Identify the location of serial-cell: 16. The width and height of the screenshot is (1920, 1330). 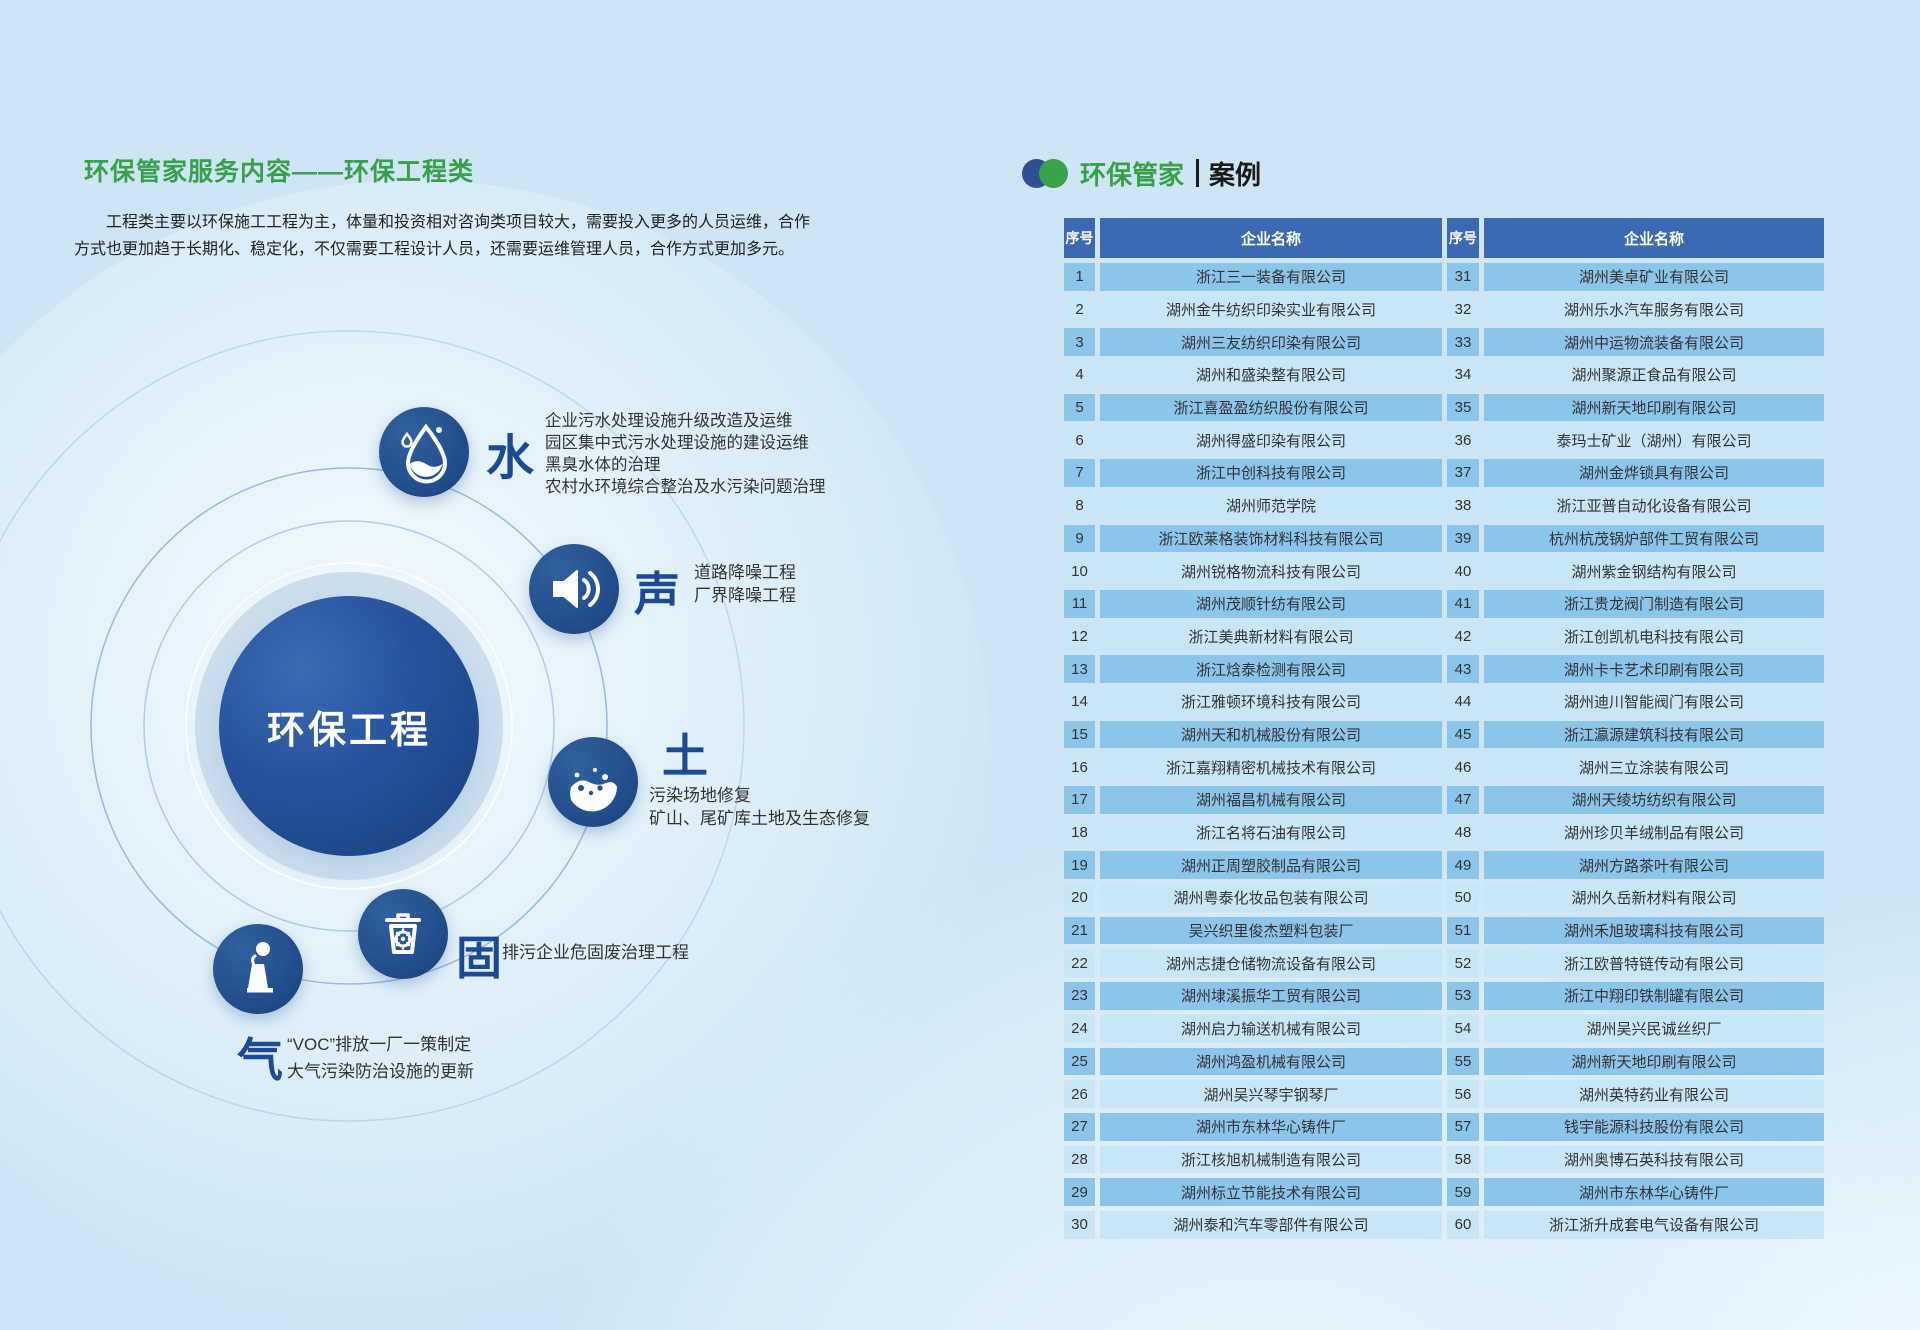
(1079, 767).